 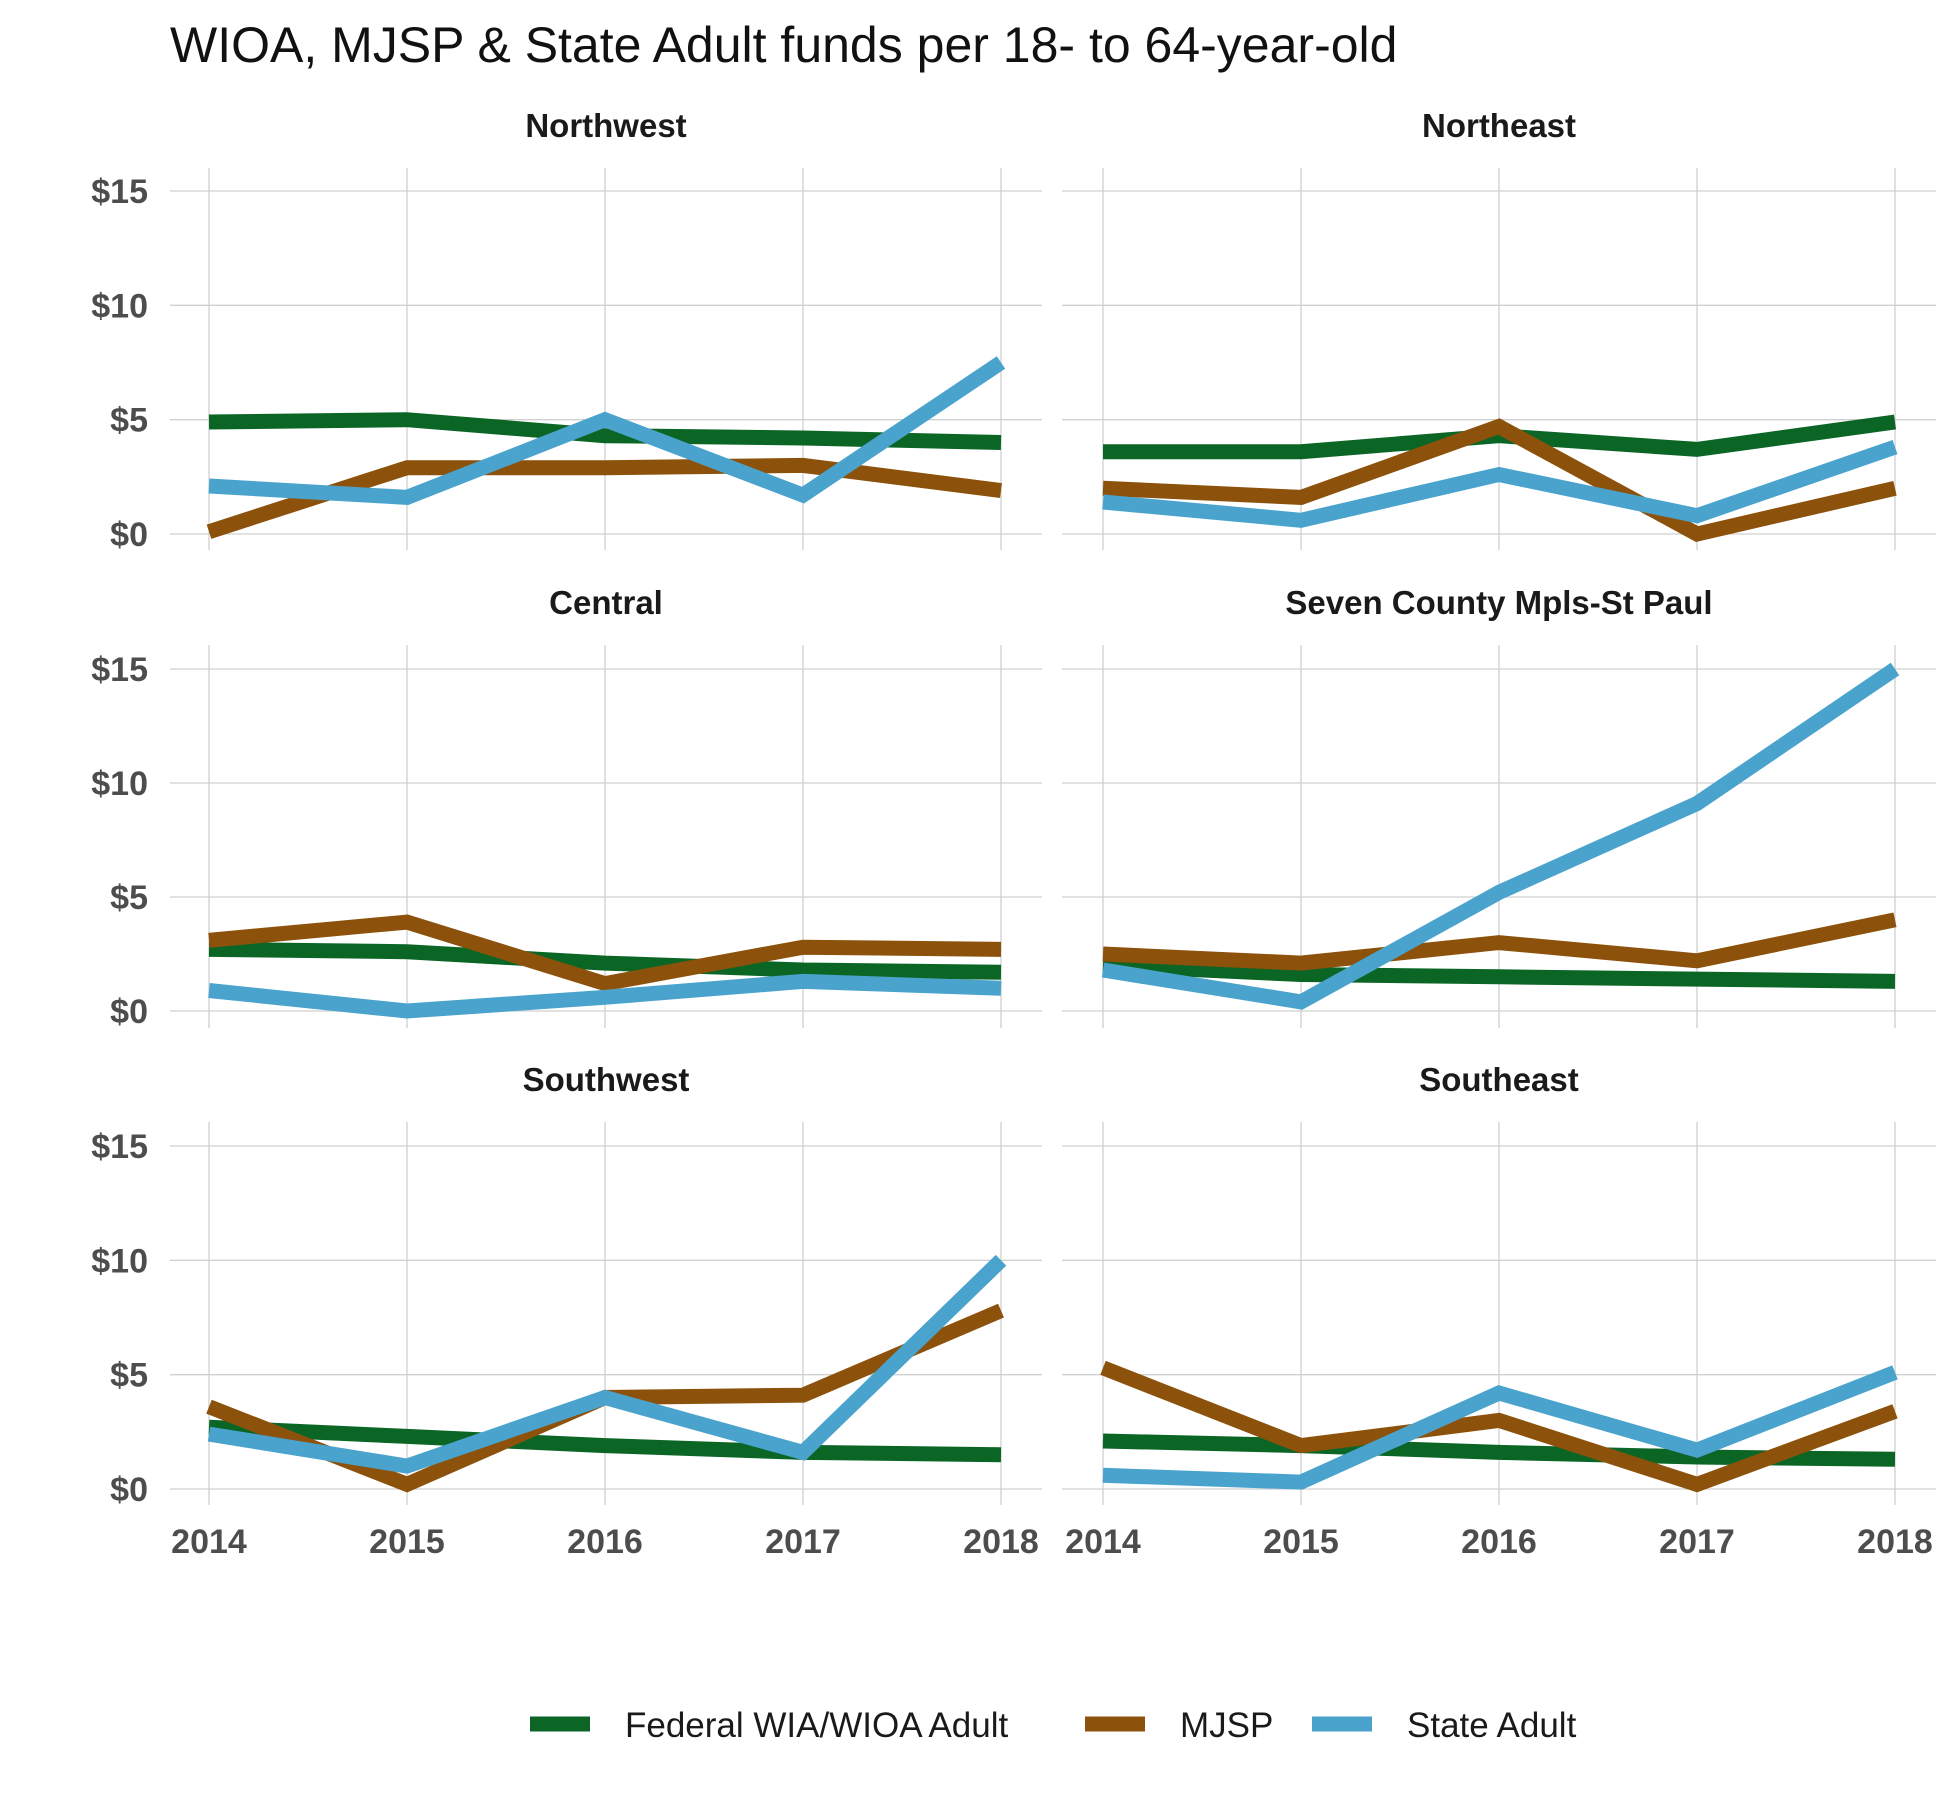 What do you see at coordinates (566, 330) in the screenshot?
I see `facet-northwest: Northwest $0 $5 $10 $15` at bounding box center [566, 330].